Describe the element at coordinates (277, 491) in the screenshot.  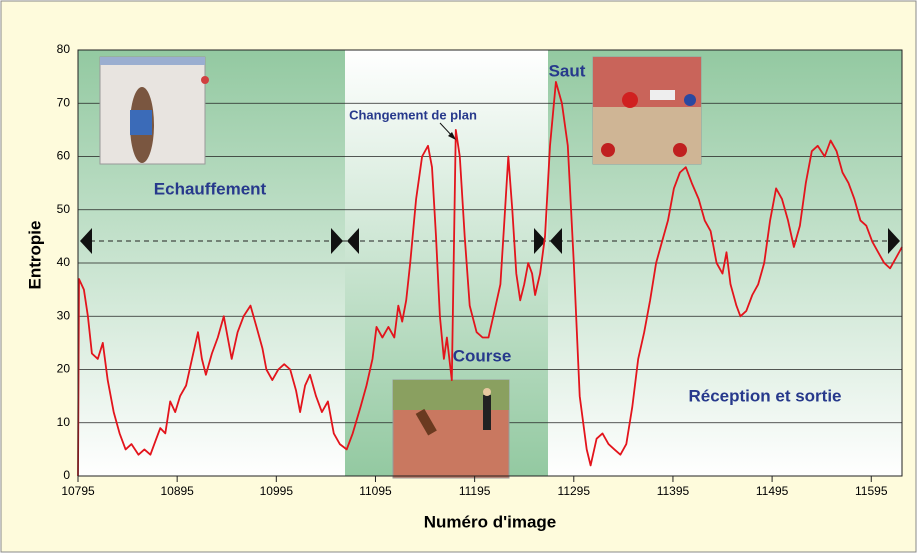
I see `x-tick-label: 10995` at that location.